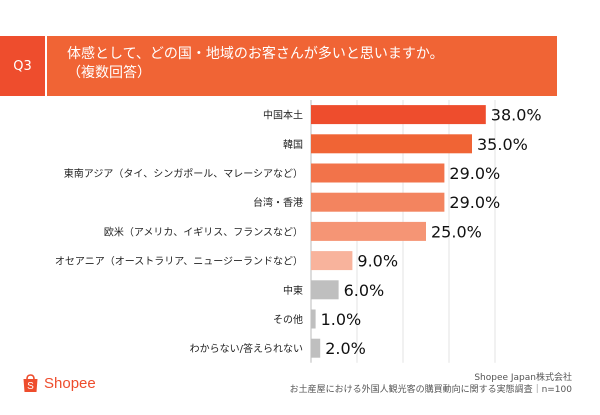 This screenshot has height=415, width=600. I want to click on brand-name: Shopee, so click(70, 383).